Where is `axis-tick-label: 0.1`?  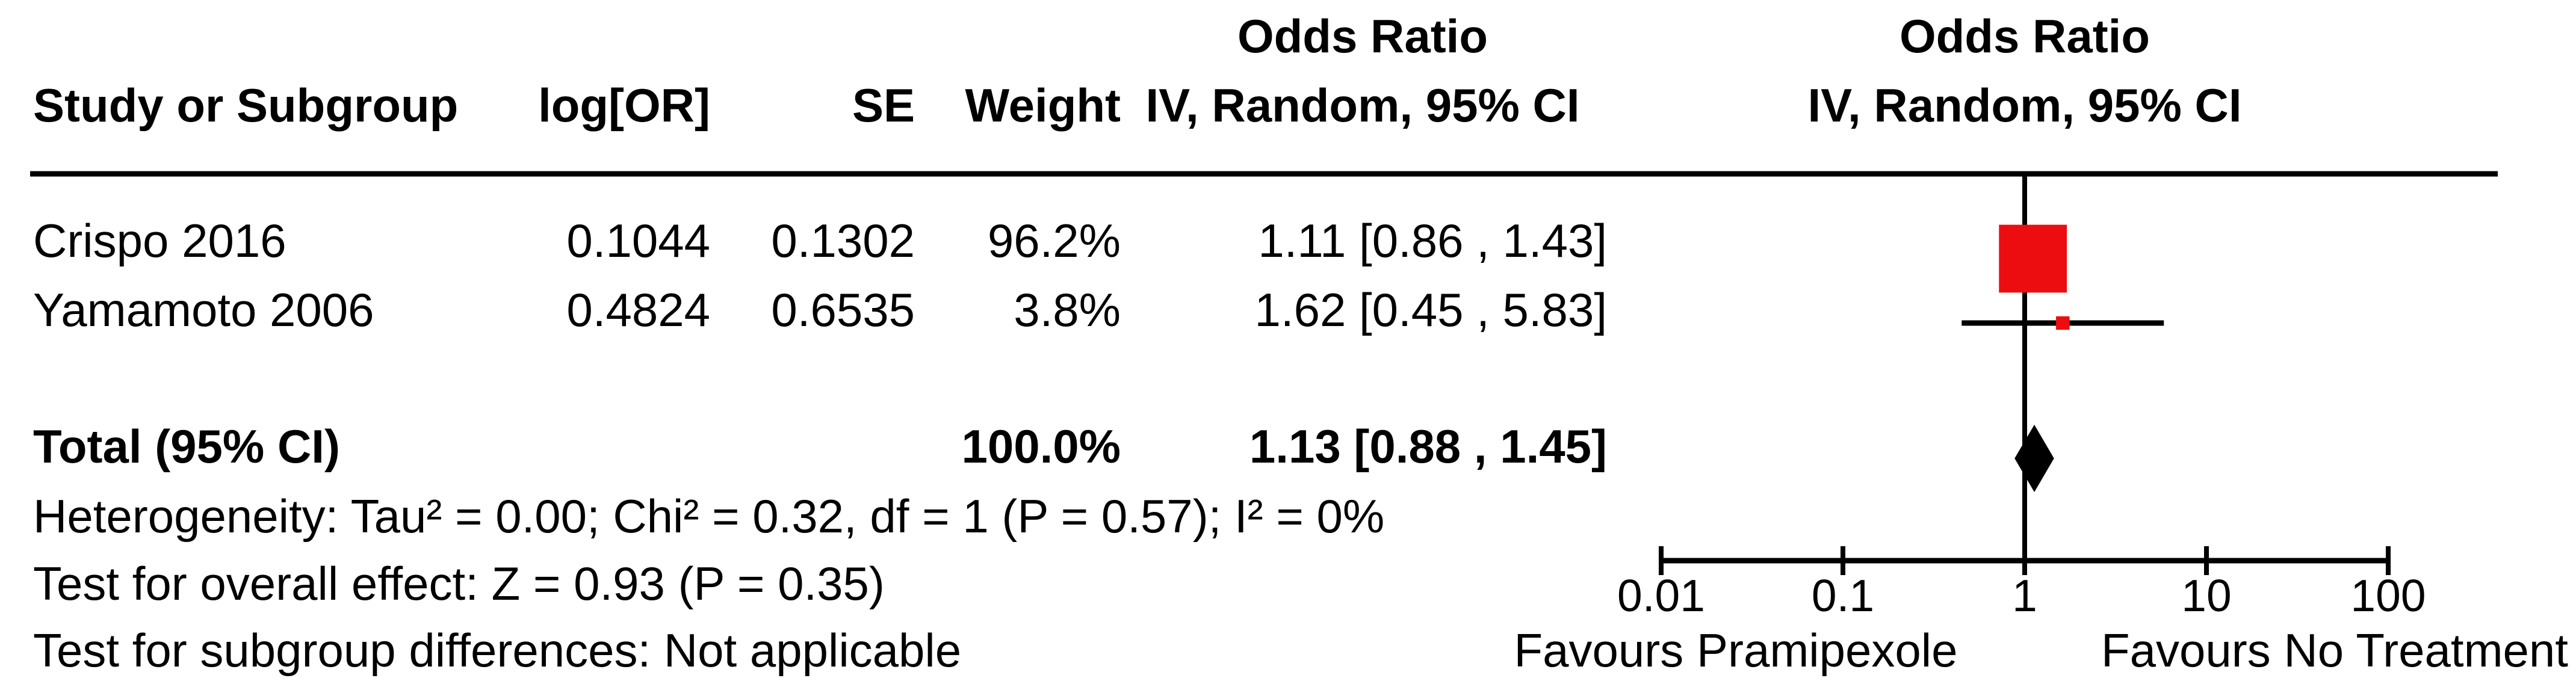
axis-tick-label: 0.1 is located at coordinates (1843, 595).